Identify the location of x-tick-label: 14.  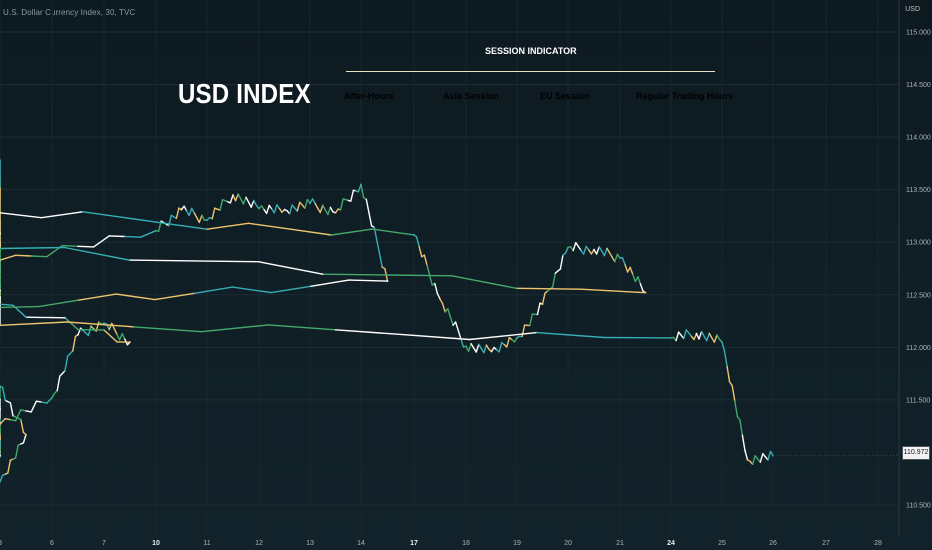
(361, 543).